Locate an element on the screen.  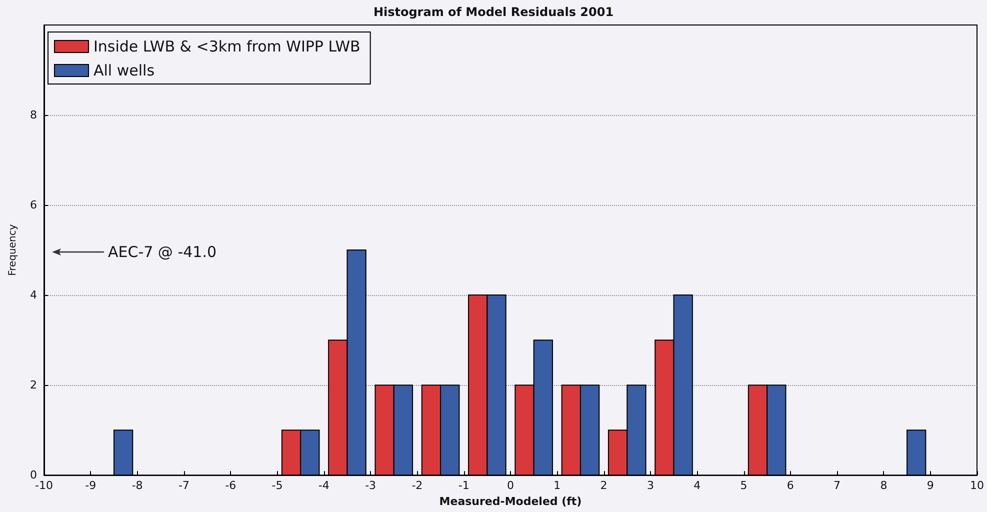
y-tick-label: 6 is located at coordinates (33, 205).